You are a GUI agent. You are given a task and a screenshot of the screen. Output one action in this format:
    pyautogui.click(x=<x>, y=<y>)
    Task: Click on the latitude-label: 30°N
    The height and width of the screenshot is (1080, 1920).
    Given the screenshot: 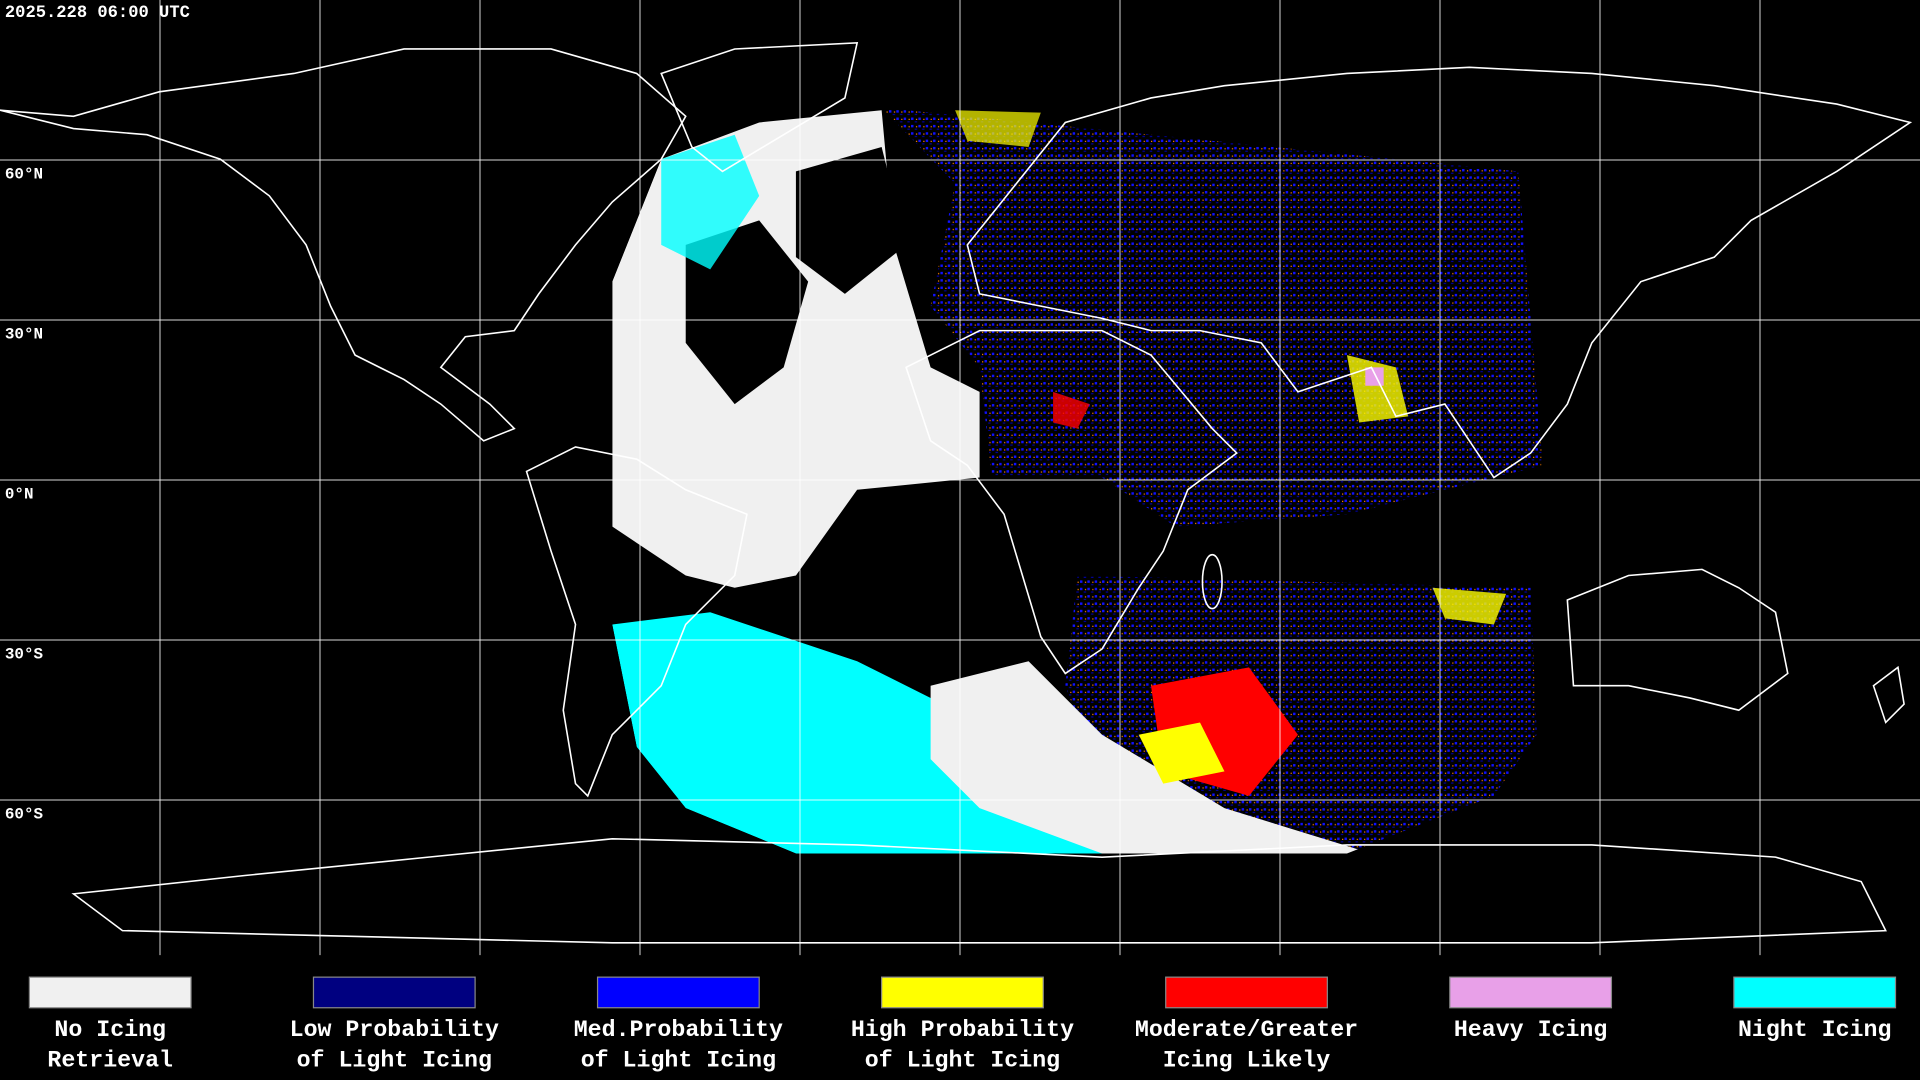 What is the action you would take?
    pyautogui.click(x=24, y=334)
    